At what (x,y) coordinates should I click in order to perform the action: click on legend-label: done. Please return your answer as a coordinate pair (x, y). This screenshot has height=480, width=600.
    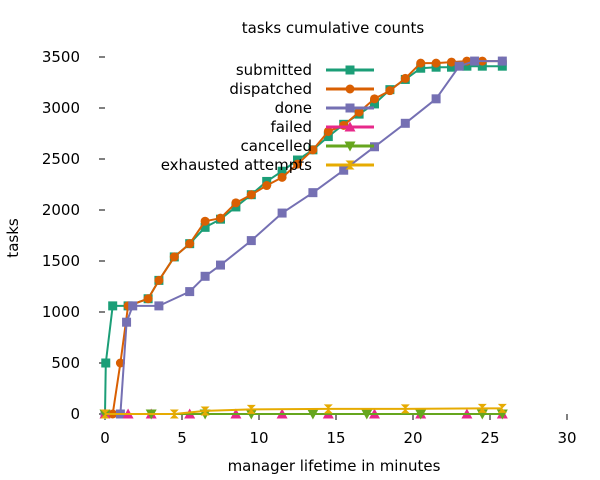
    Looking at the image, I should click on (293, 108).